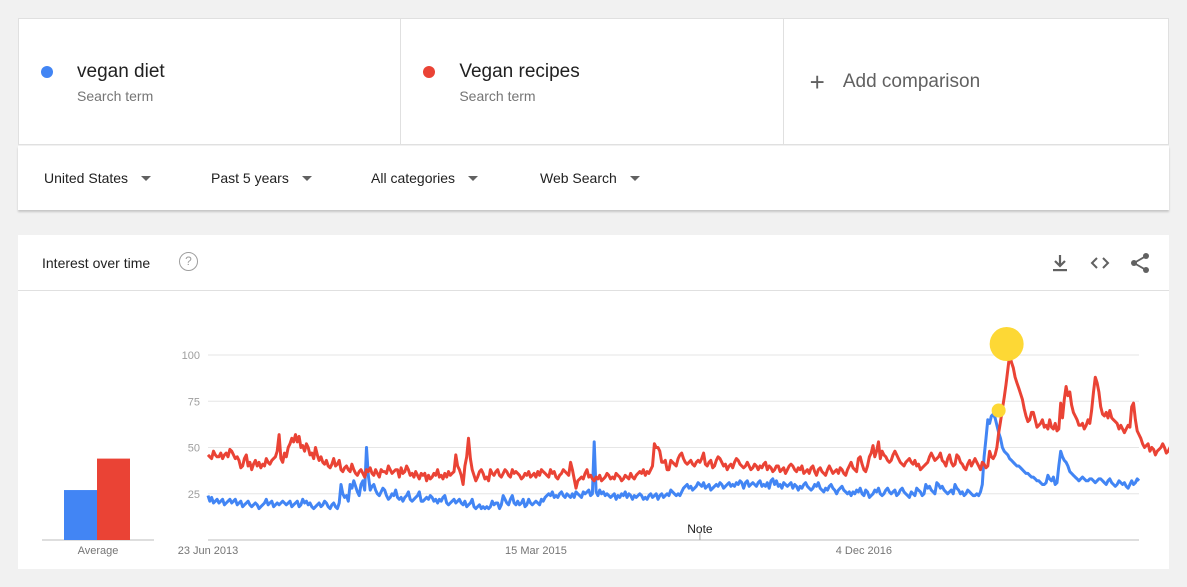  Describe the element at coordinates (536, 551) in the screenshot. I see `x-tick-label: 15 Mar 2015` at that location.